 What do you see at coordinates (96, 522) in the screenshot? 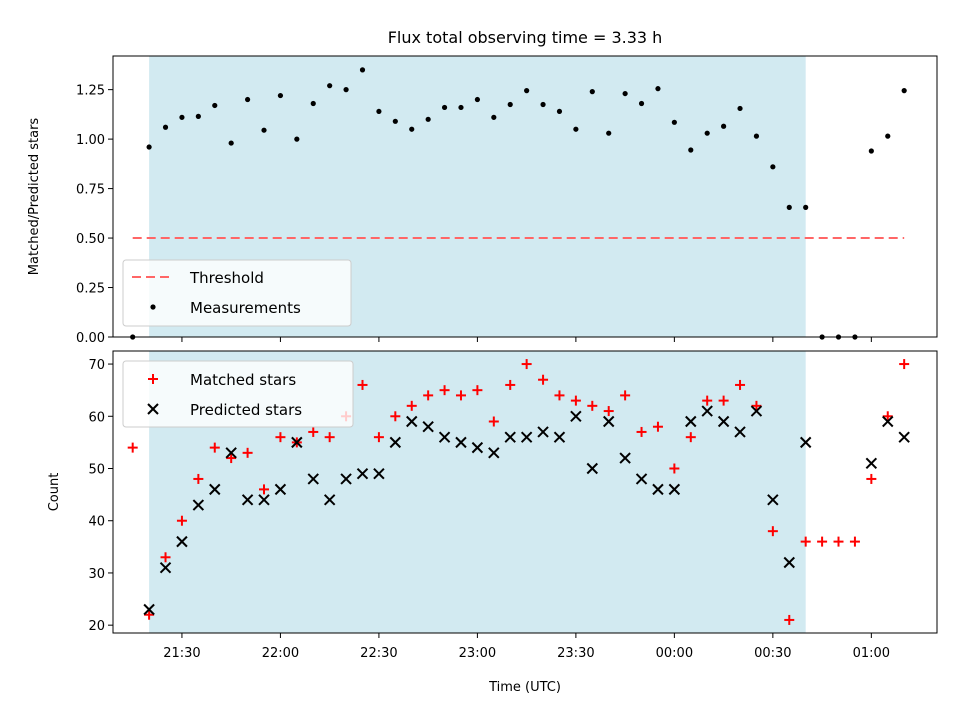
I see `bottom-y-tick-label: 40` at bounding box center [96, 522].